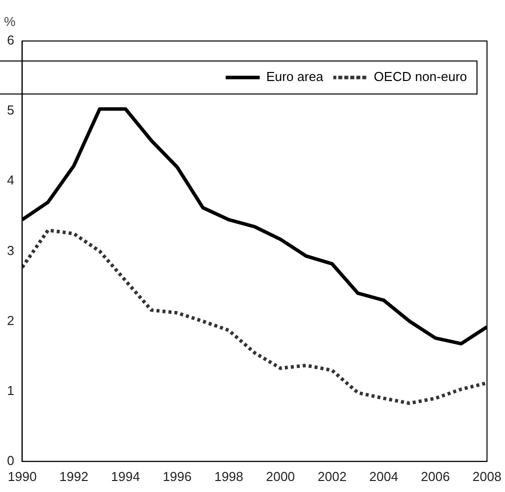  Describe the element at coordinates (10, 320) in the screenshot. I see `y-tick-label: 2` at that location.